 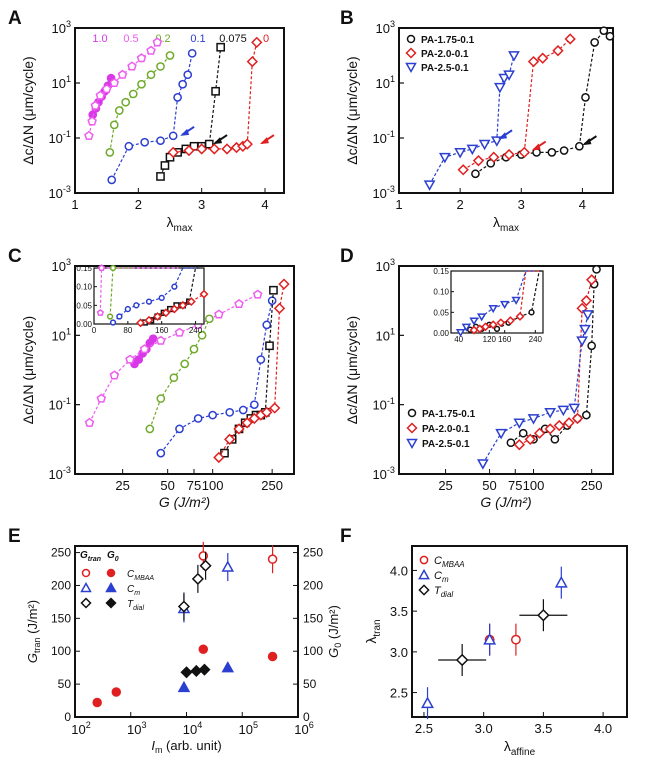 I want to click on plot-frame-B, so click(x=506, y=110).